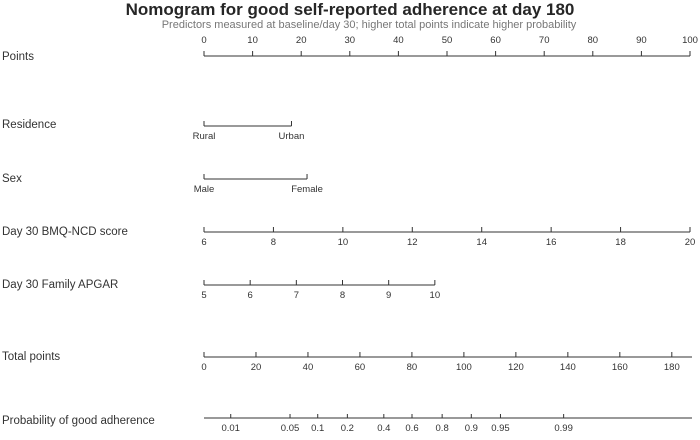 The image size is (700, 440). I want to click on tick-label: 30, so click(350, 40).